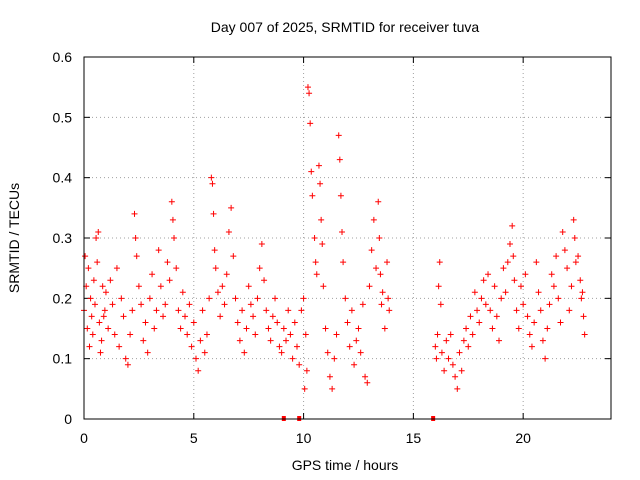 This screenshot has width=640, height=480. What do you see at coordinates (414, 438) in the screenshot?
I see `x-tick-label: 15` at bounding box center [414, 438].